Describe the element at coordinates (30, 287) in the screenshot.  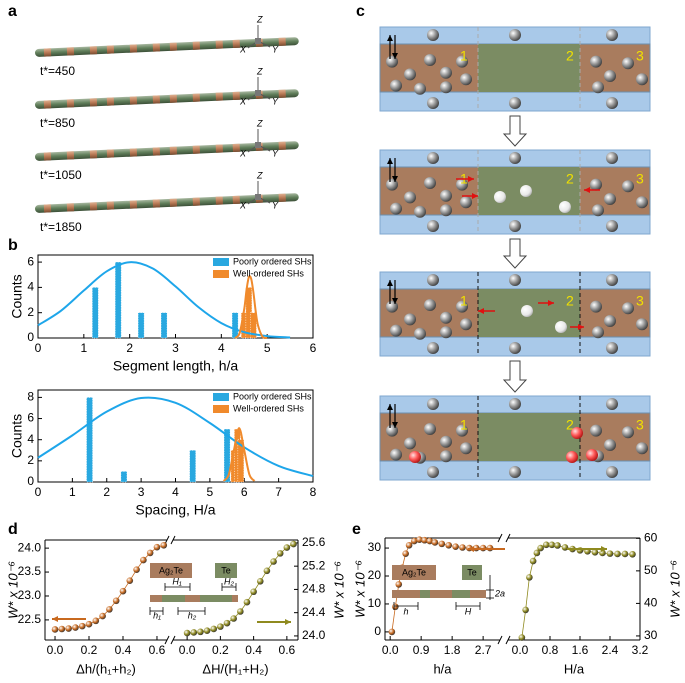
I see `y-tick-label: 4` at that location.